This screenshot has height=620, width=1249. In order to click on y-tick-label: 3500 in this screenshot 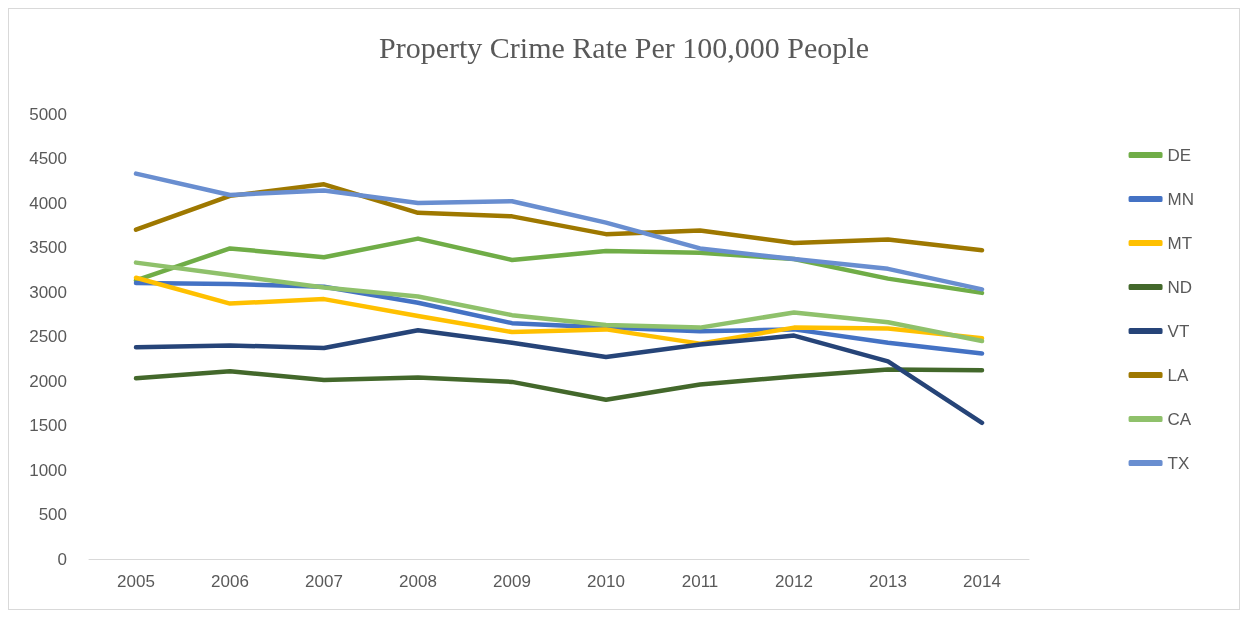, I will do `click(48, 247)`.